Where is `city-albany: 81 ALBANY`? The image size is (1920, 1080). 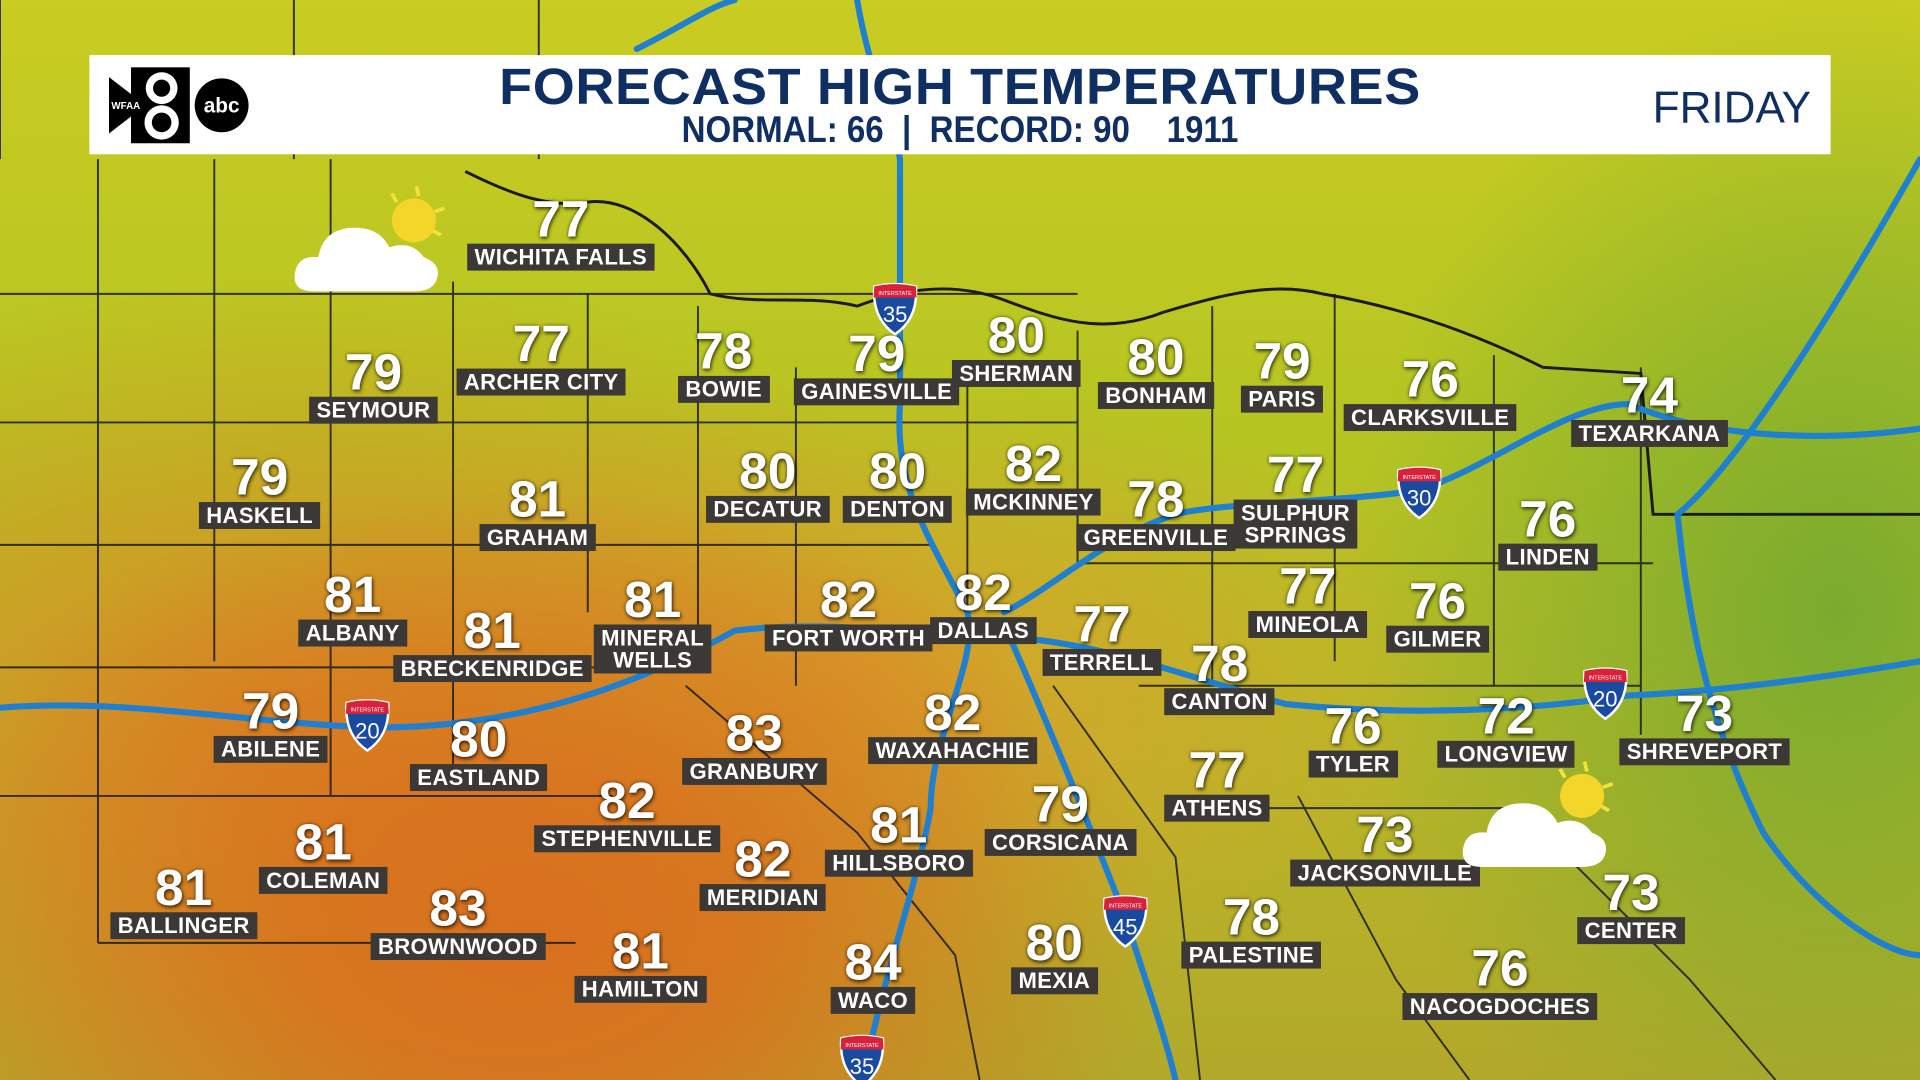
city-albany: 81 ALBANY is located at coordinates (353, 608).